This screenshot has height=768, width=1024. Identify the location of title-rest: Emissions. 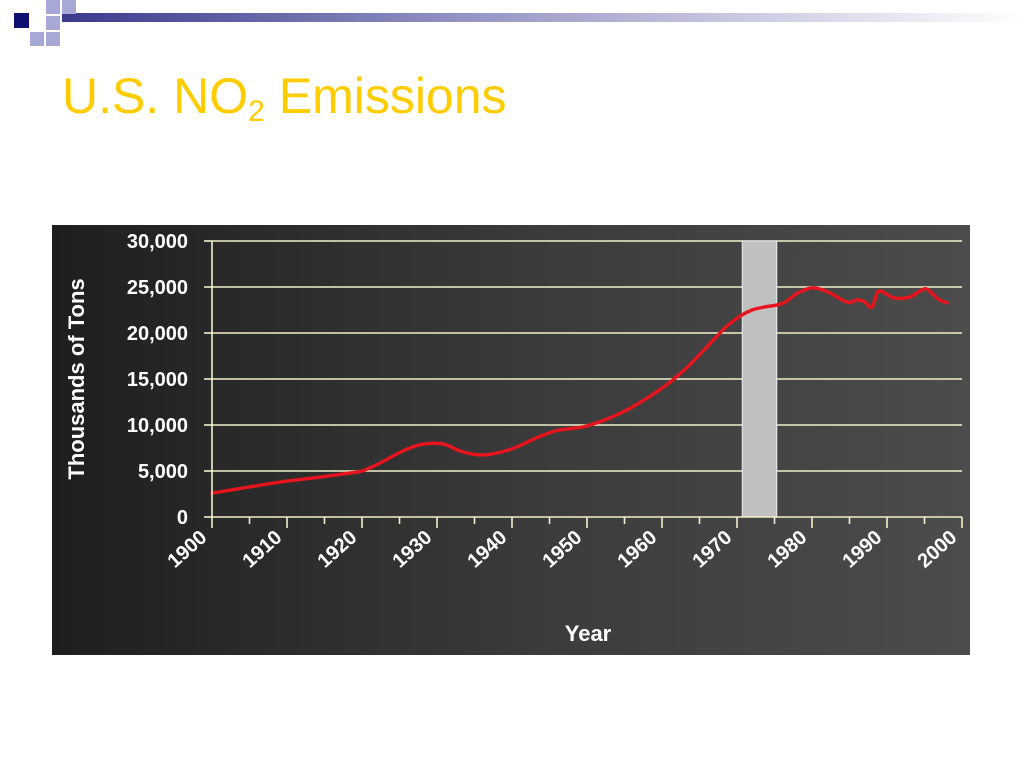
(385, 96).